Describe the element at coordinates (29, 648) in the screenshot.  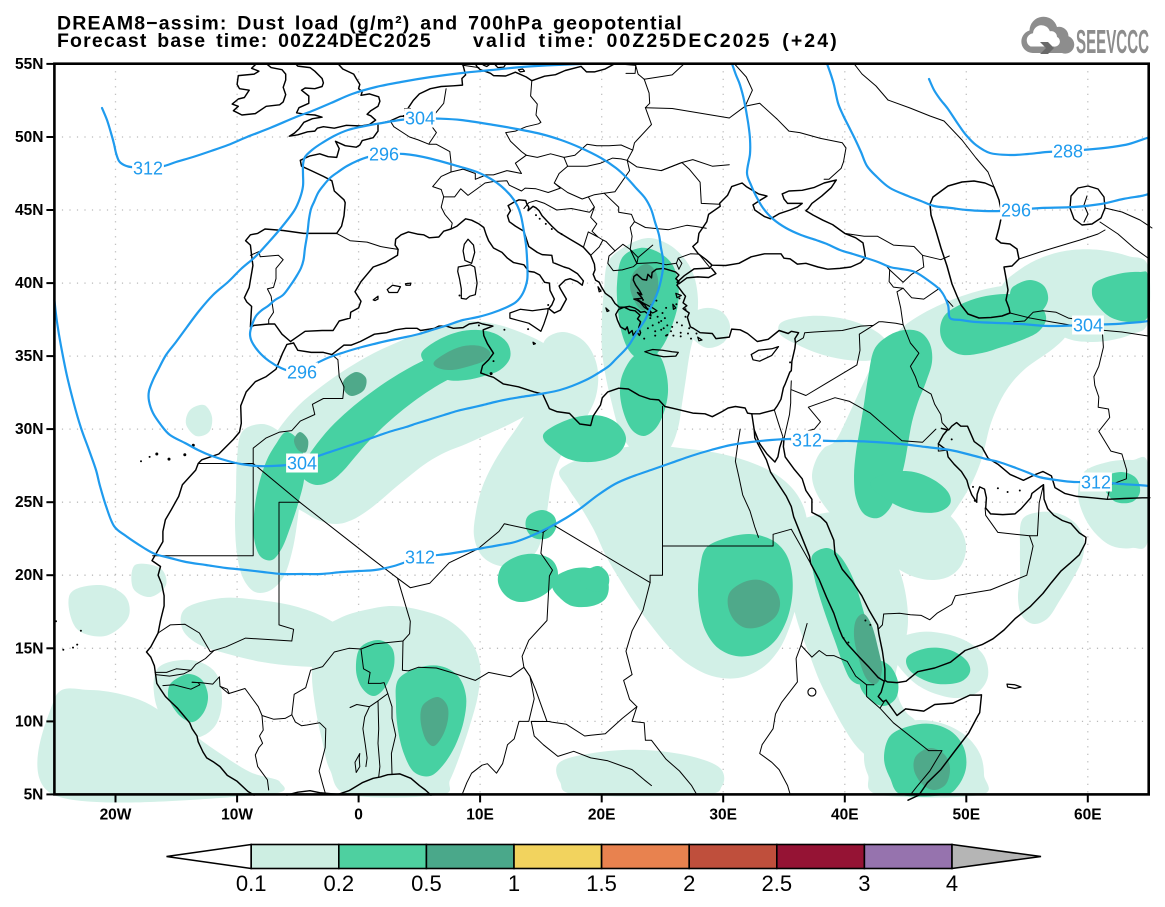
I see `svg-text: 15N` at that location.